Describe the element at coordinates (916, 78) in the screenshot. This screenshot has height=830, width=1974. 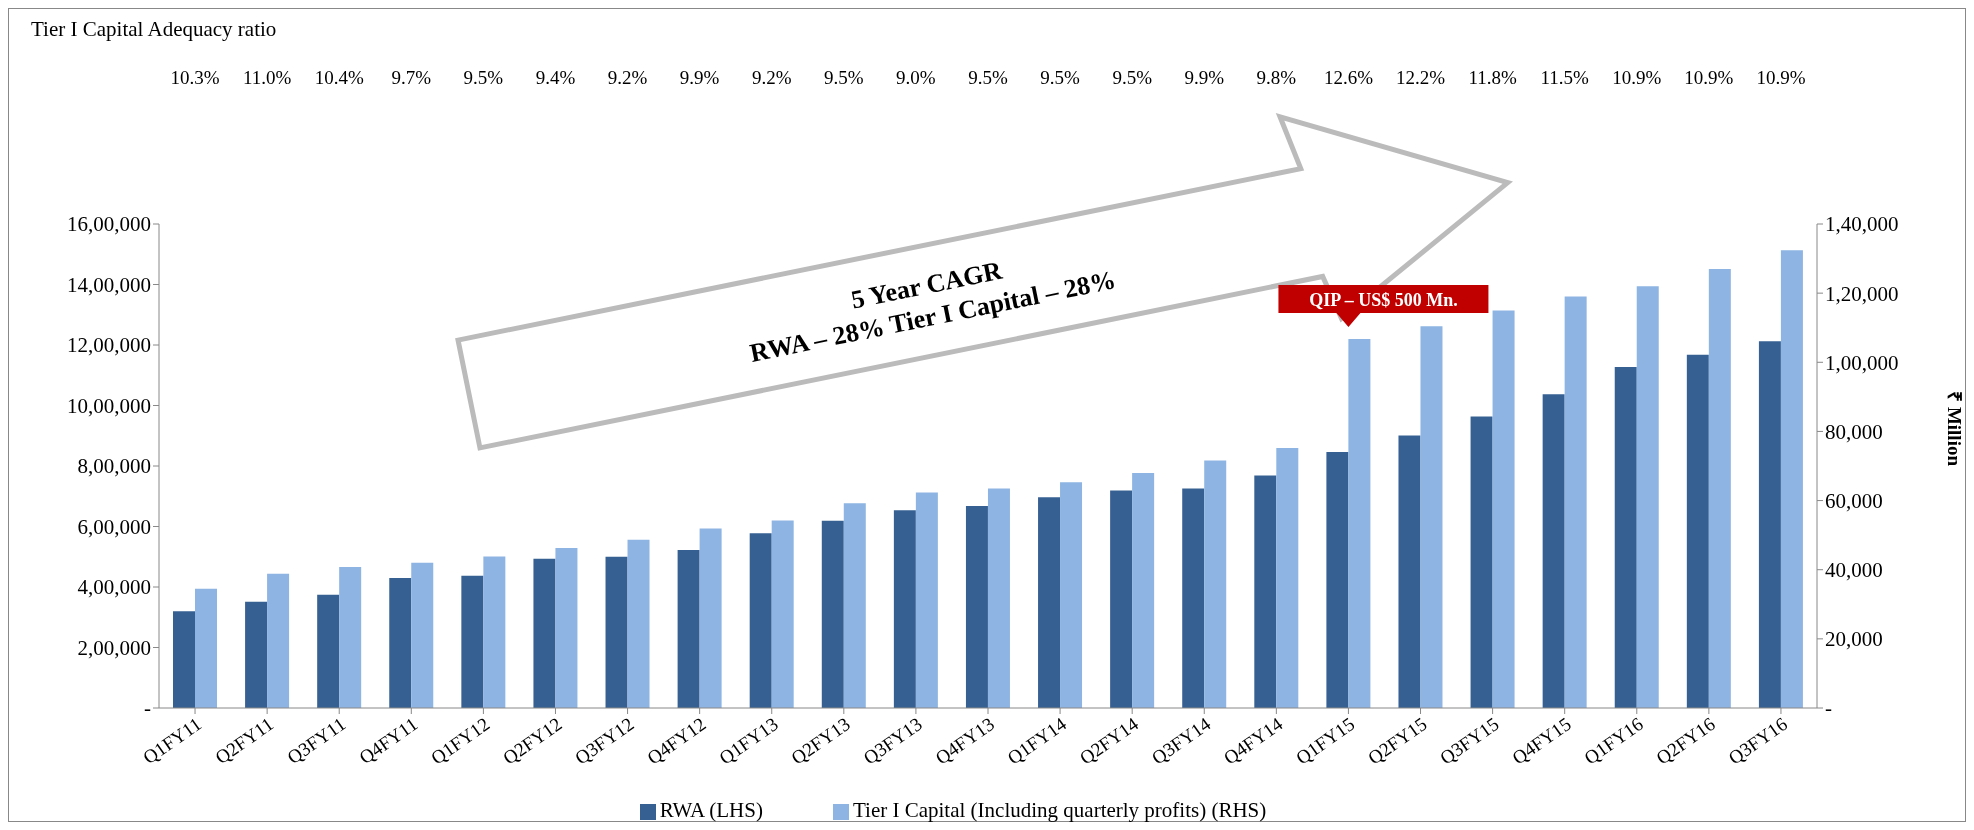
I see `text: 9.0%` at that location.